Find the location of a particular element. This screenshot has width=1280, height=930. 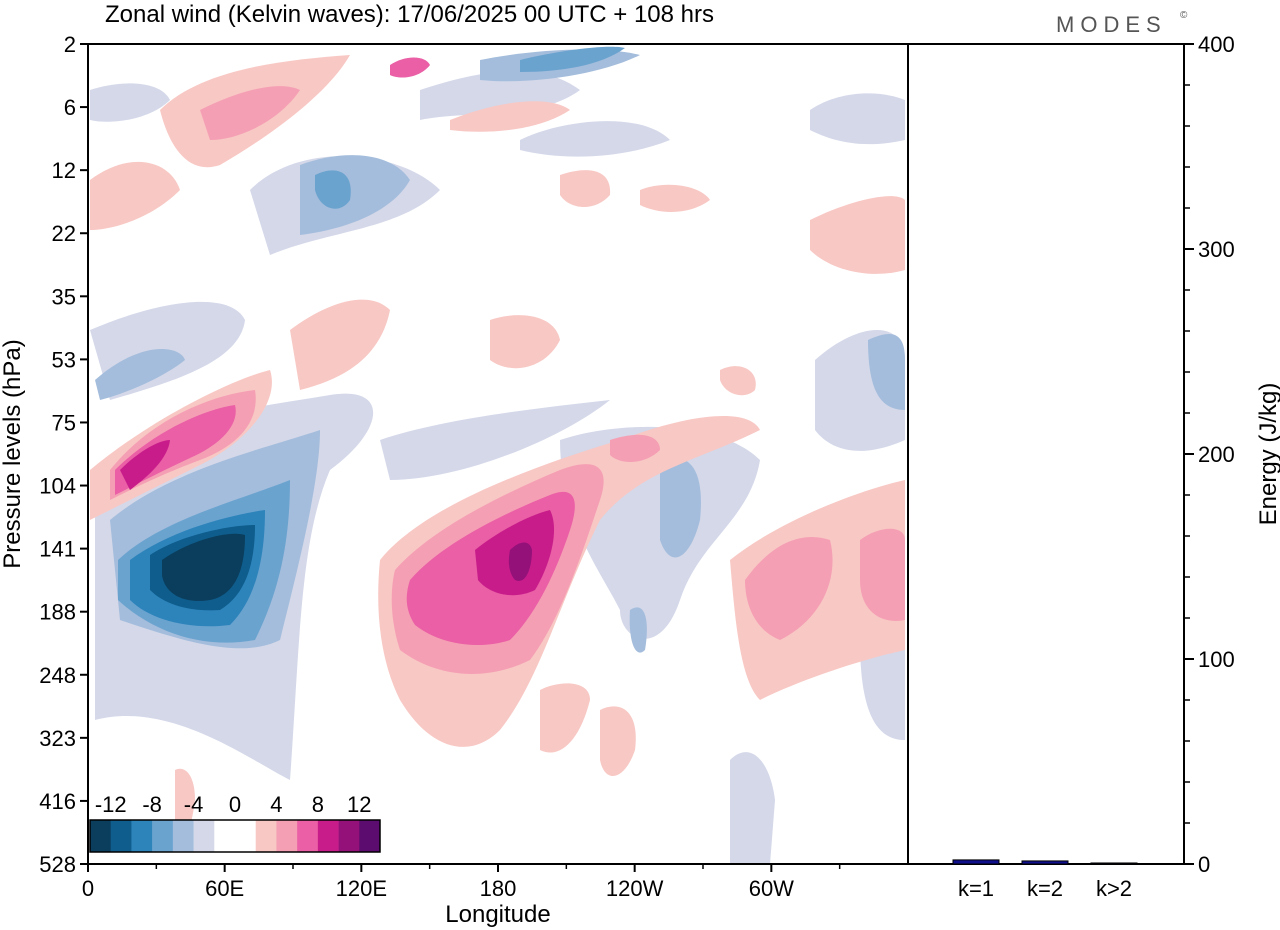

colorbar: -12 -8 -4 0 4 8 12 is located at coordinates (235, 822).